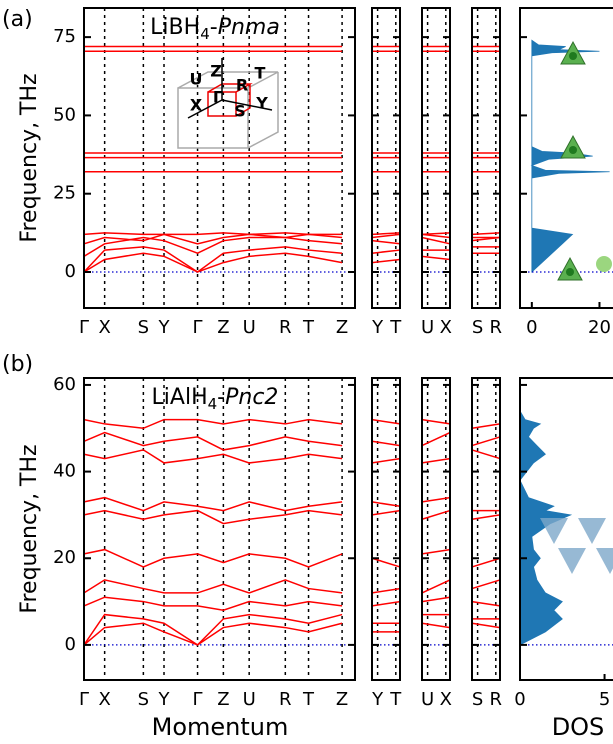 Image resolution: width=613 pixels, height=744 pixels. Describe the element at coordinates (604, 699) in the screenshot. I see `dos-tick-label: 5` at that location.